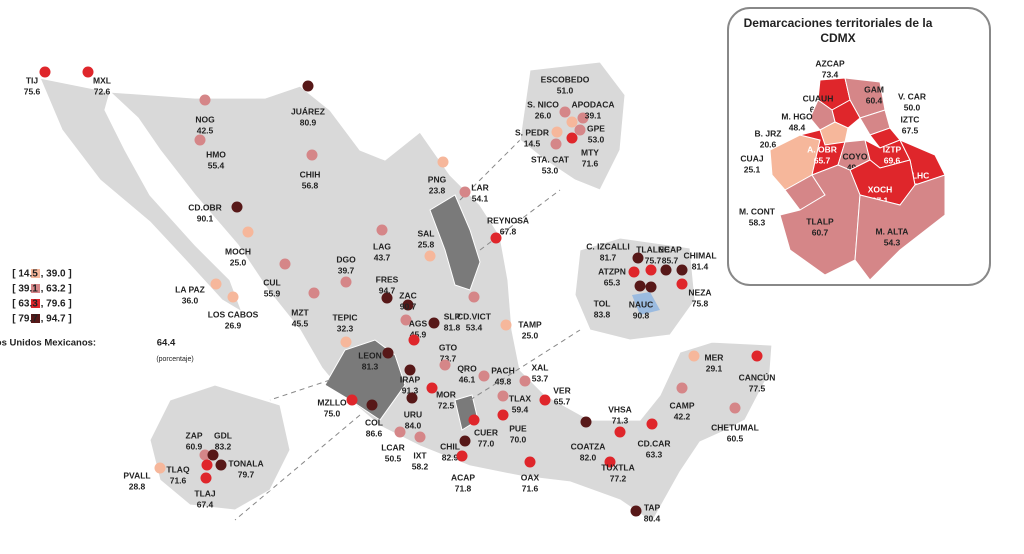 The height and width of the screenshot is (554, 1024). What do you see at coordinates (408, 306) in the screenshot?
I see `city-value: 90.7` at bounding box center [408, 306].